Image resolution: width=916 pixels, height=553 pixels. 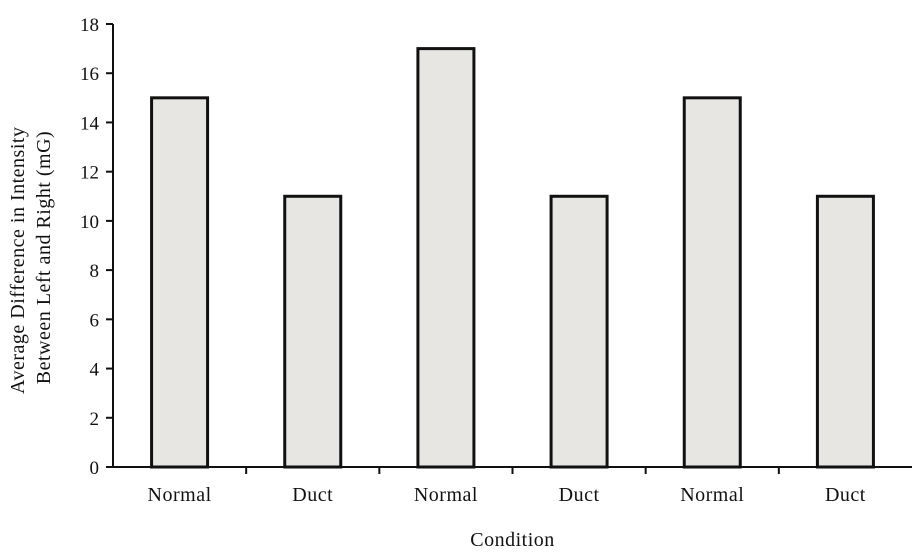 I want to click on y-axis-title-line-2: Between Left and Right (mG), so click(x=44, y=257).